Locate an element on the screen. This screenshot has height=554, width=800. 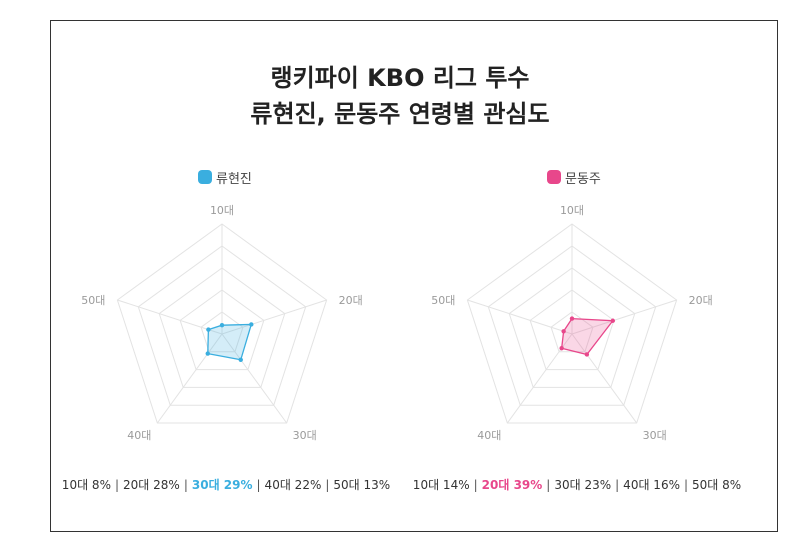
legend-label-ryu: 류현진 is located at coordinates (234, 179).